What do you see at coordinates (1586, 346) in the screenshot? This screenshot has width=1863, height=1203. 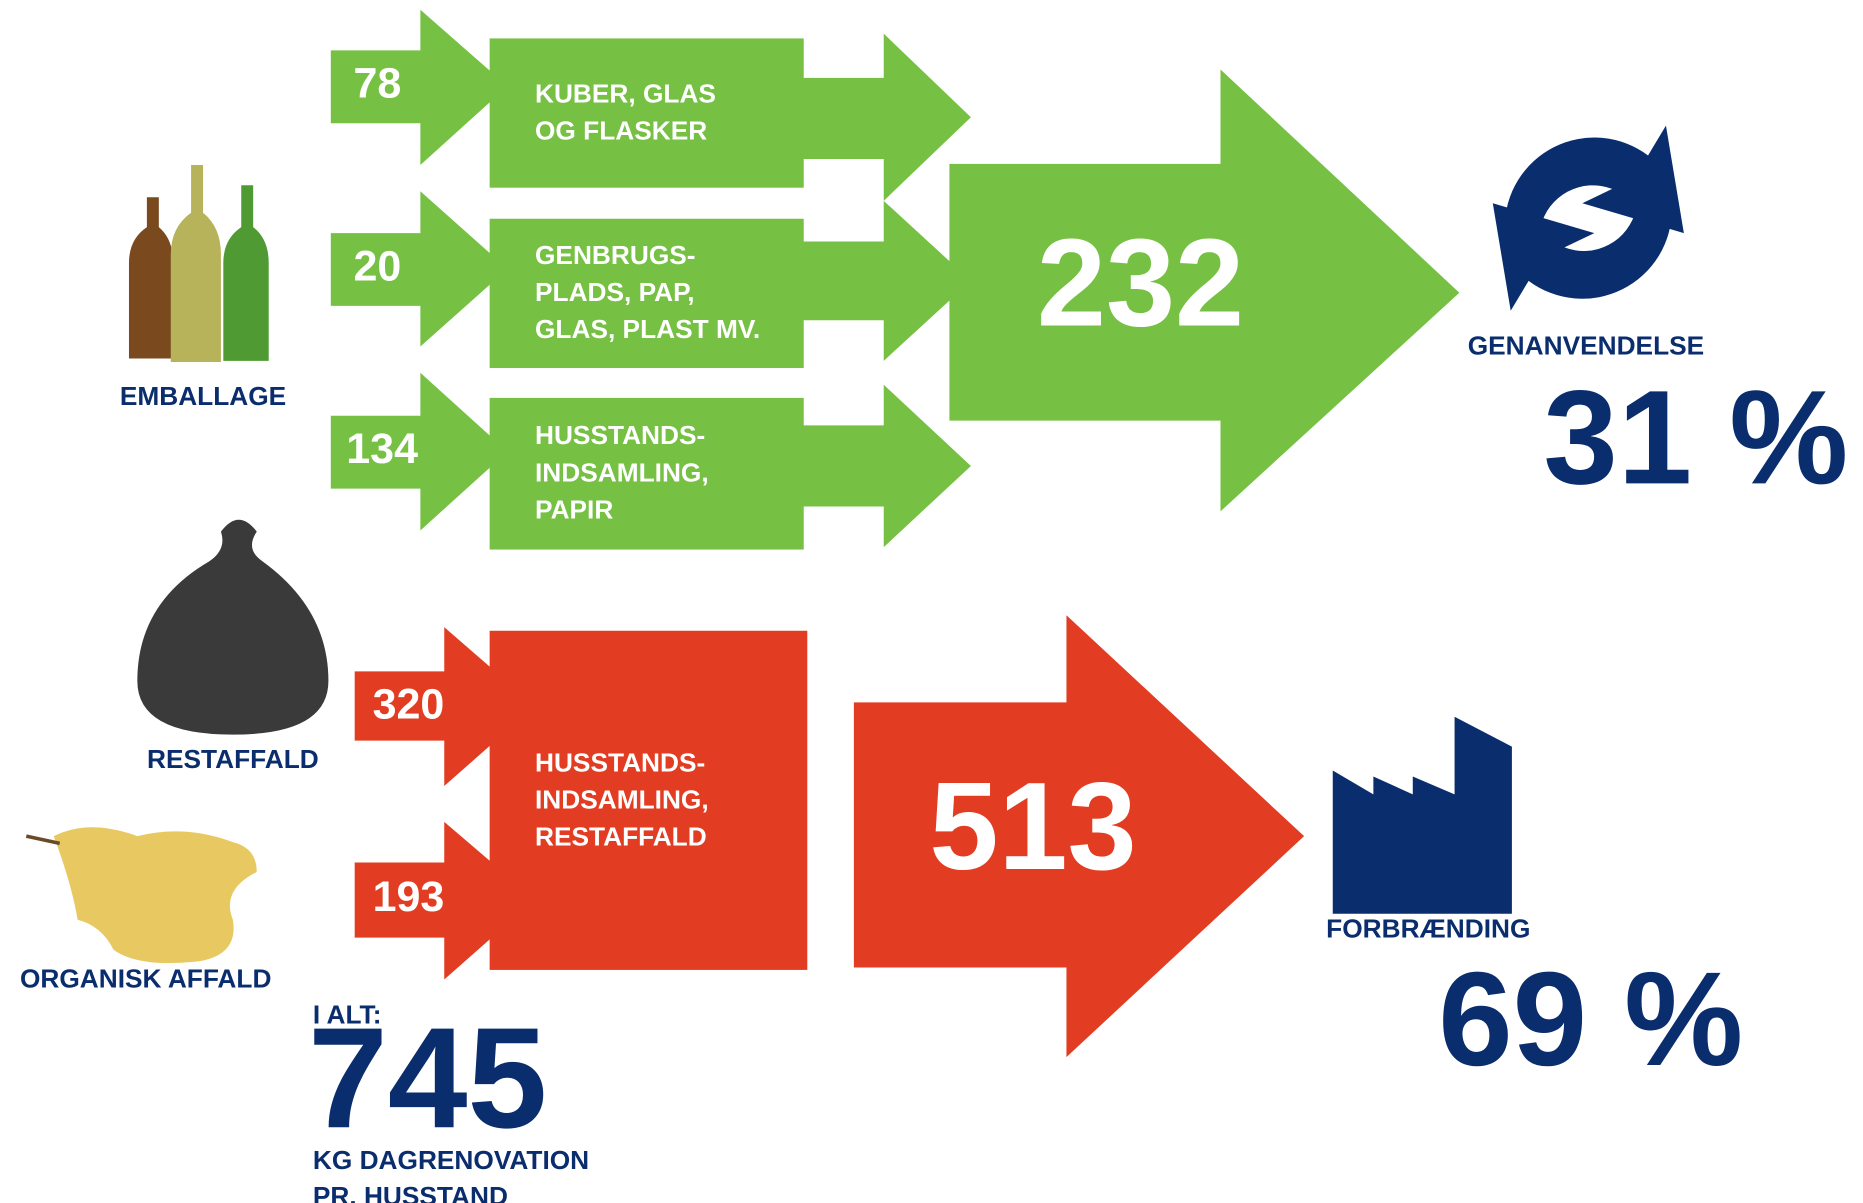 I see `destination: GENANVENDELSE` at bounding box center [1586, 346].